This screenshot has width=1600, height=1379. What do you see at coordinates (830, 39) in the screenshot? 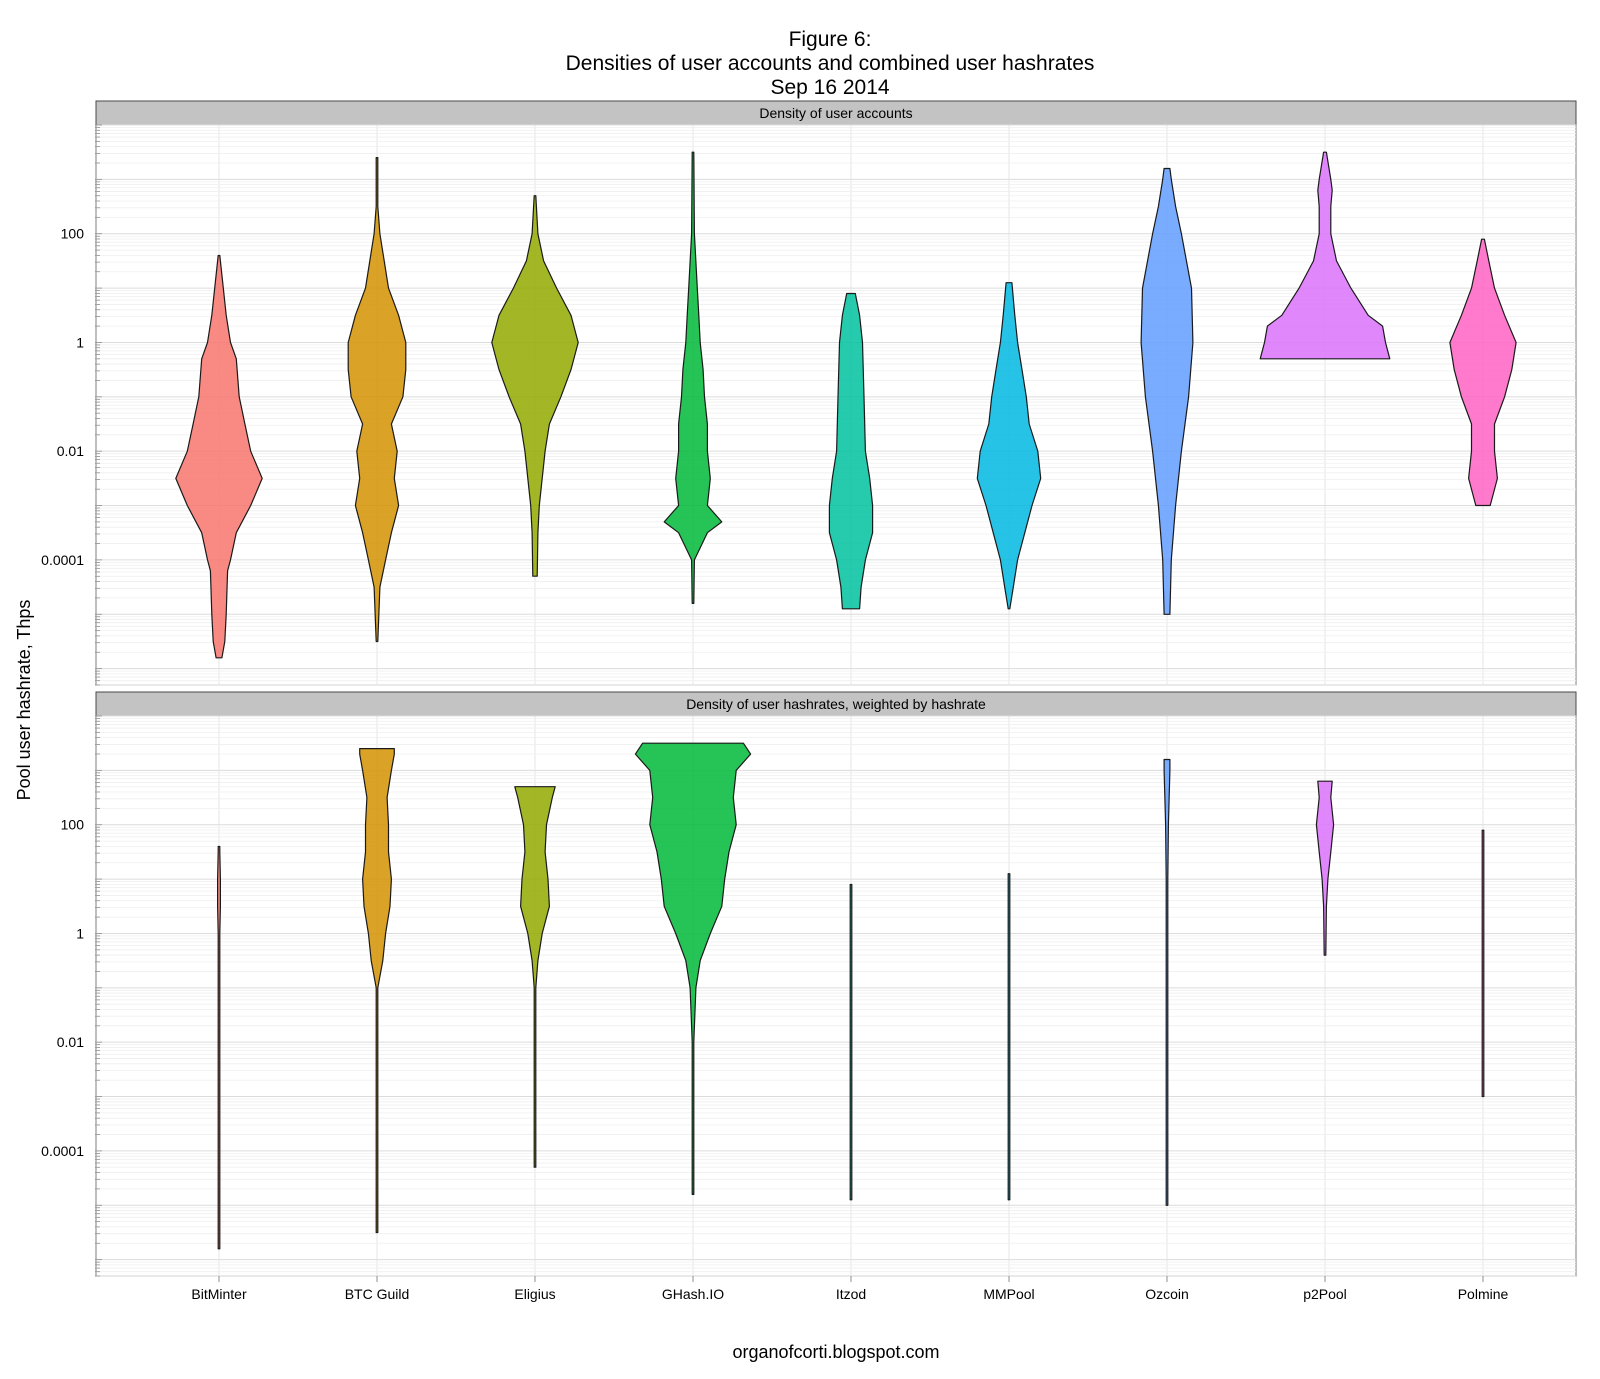
I see `title-line-1: Figure 6:` at bounding box center [830, 39].